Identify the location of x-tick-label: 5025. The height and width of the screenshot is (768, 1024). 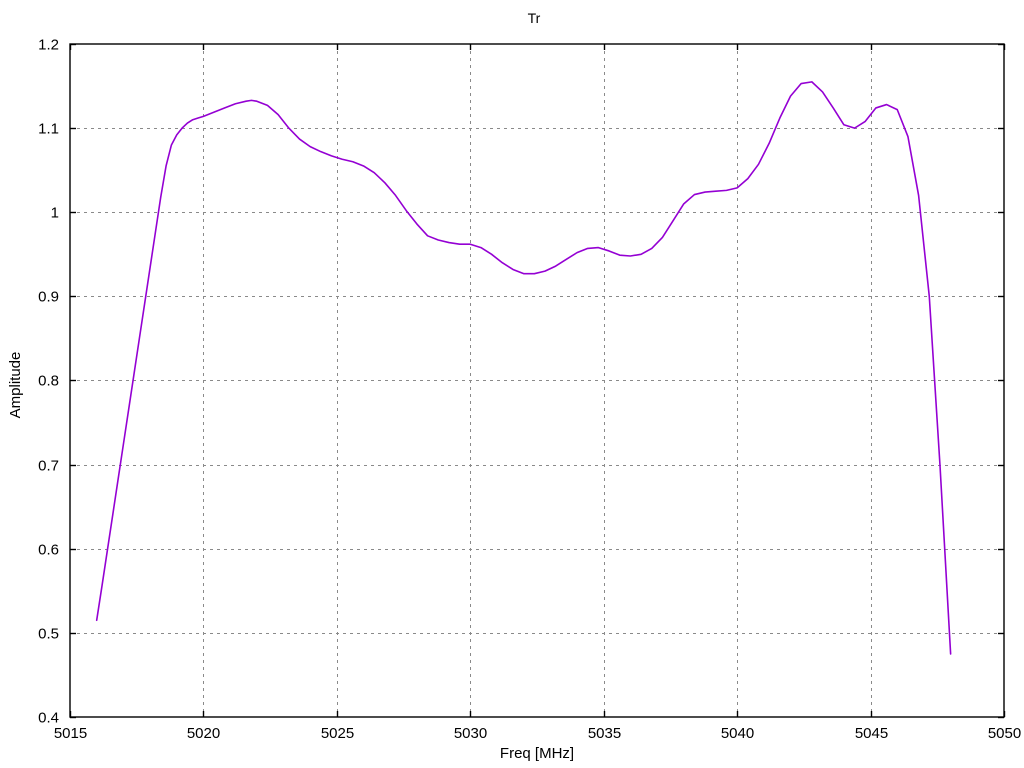
(337, 733).